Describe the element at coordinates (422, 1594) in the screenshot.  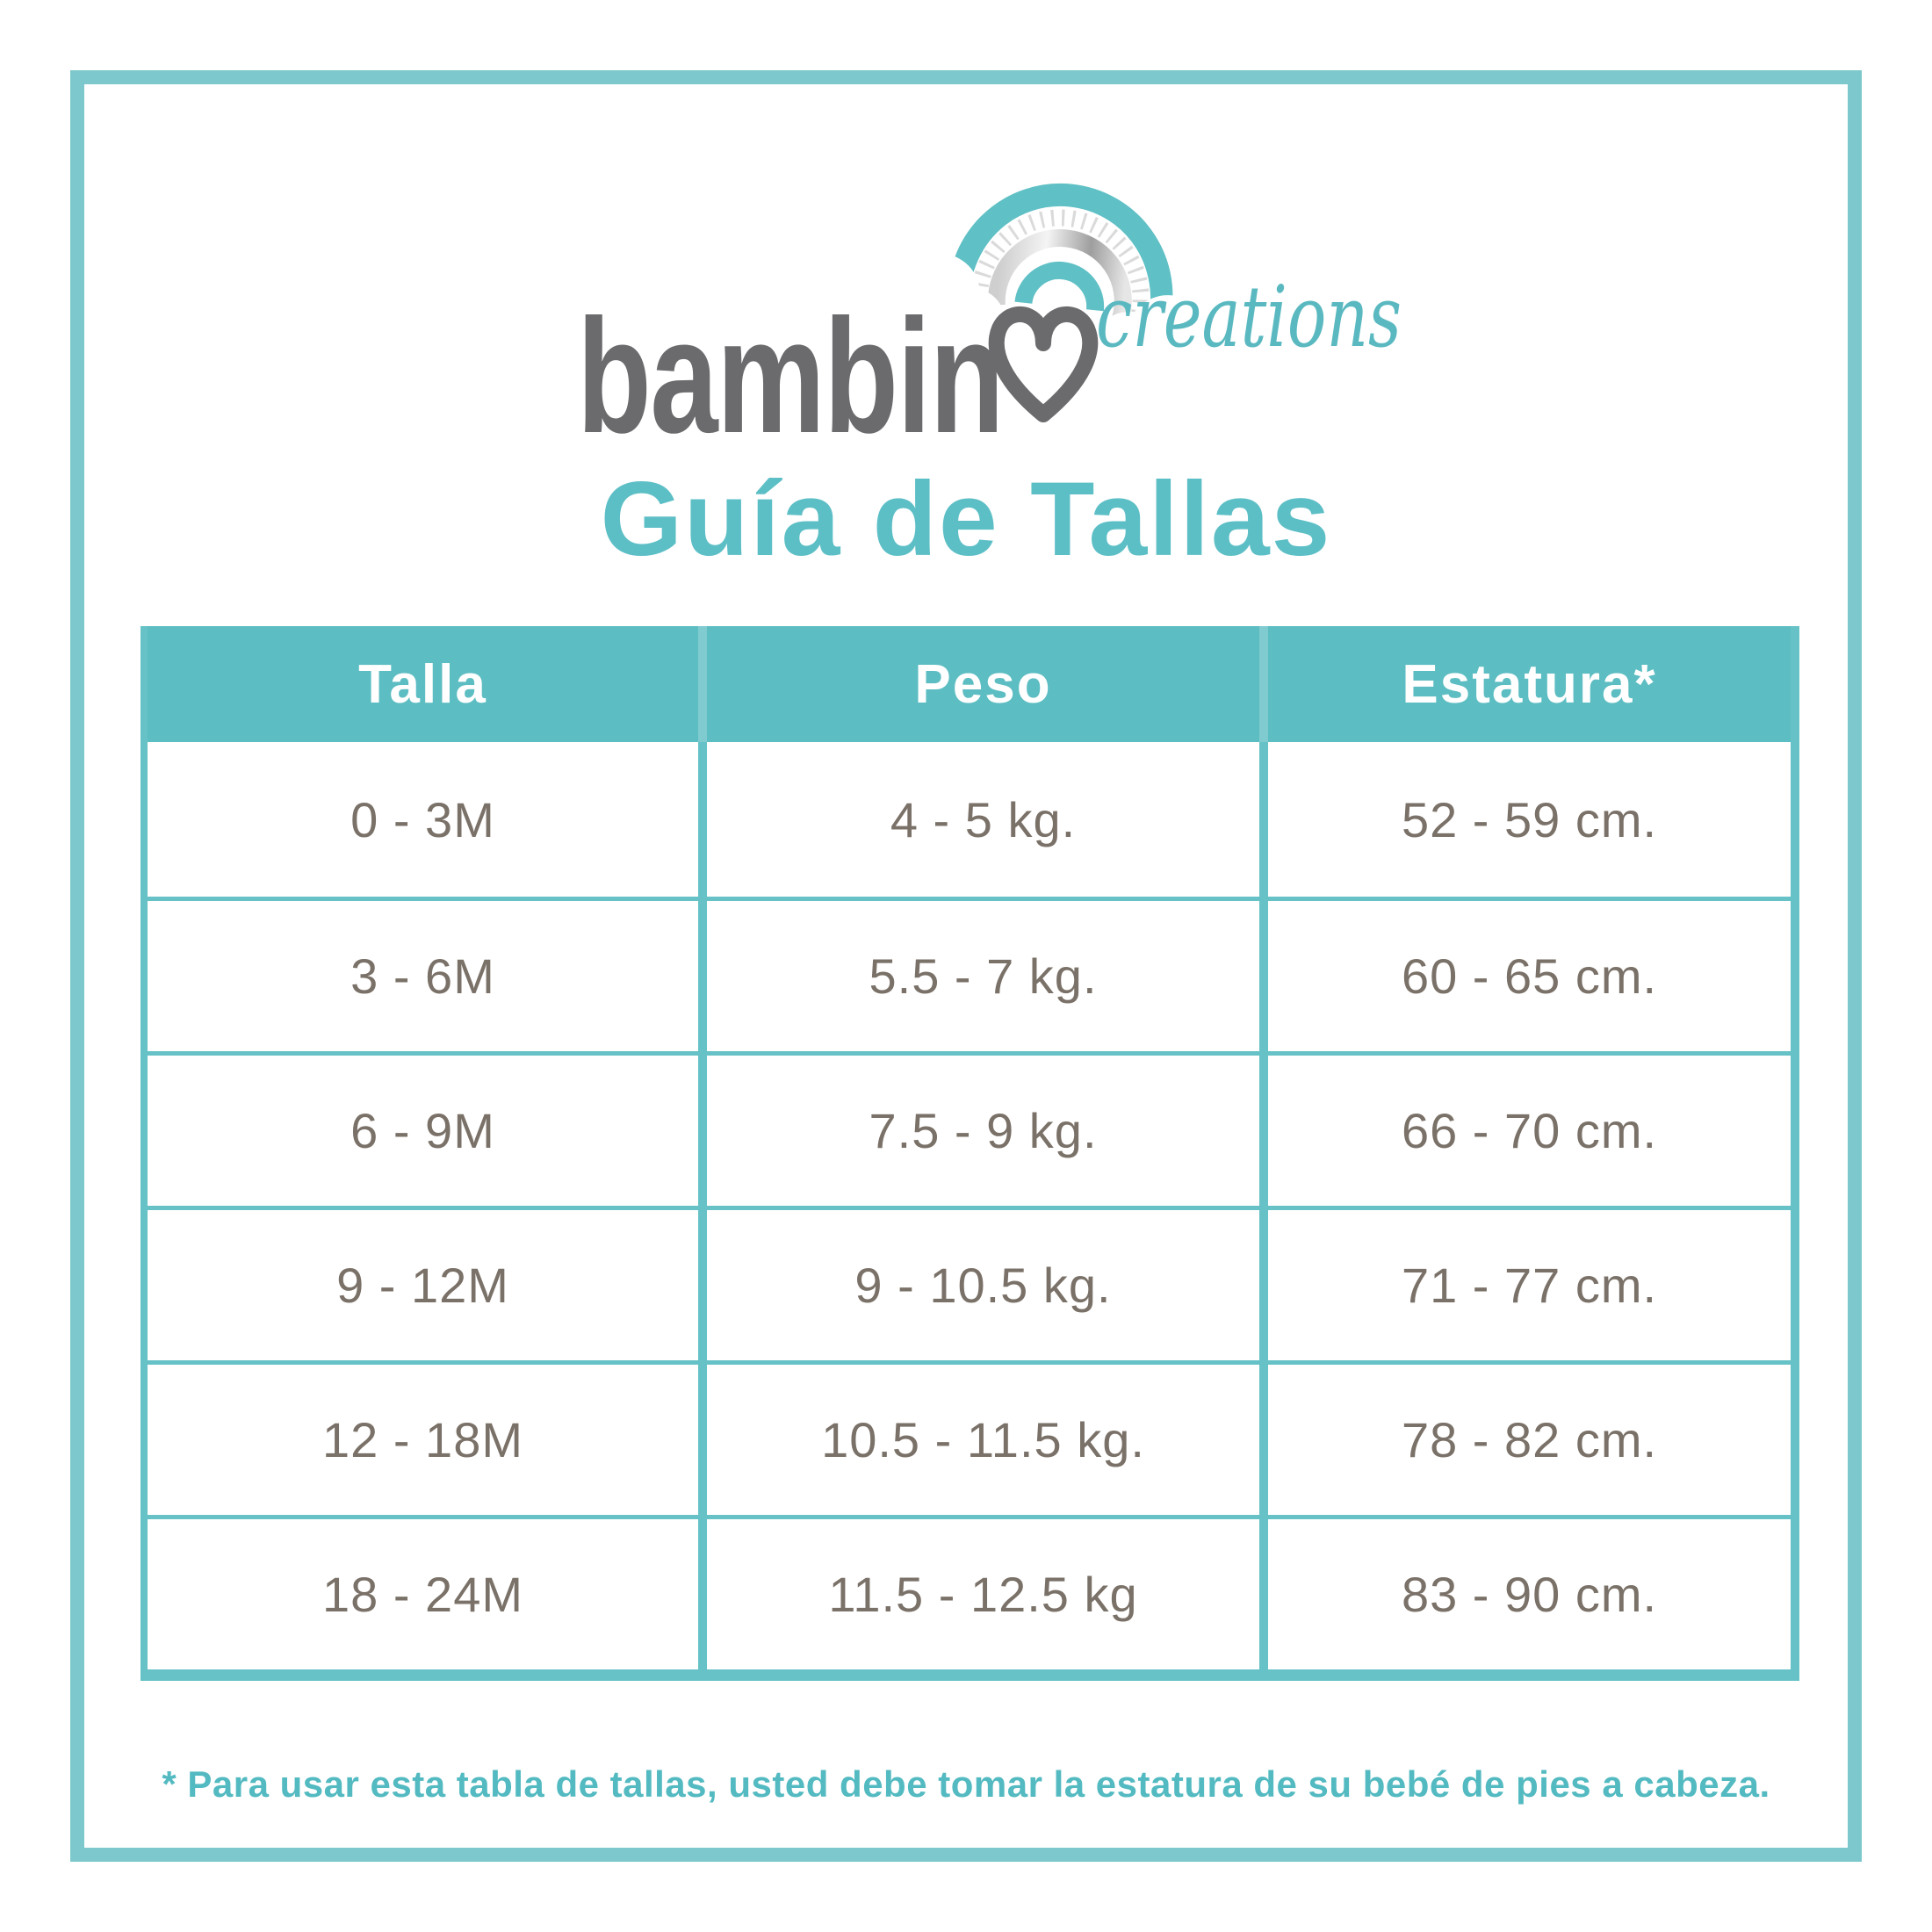
I see `cell-talla: 18 - 24M` at that location.